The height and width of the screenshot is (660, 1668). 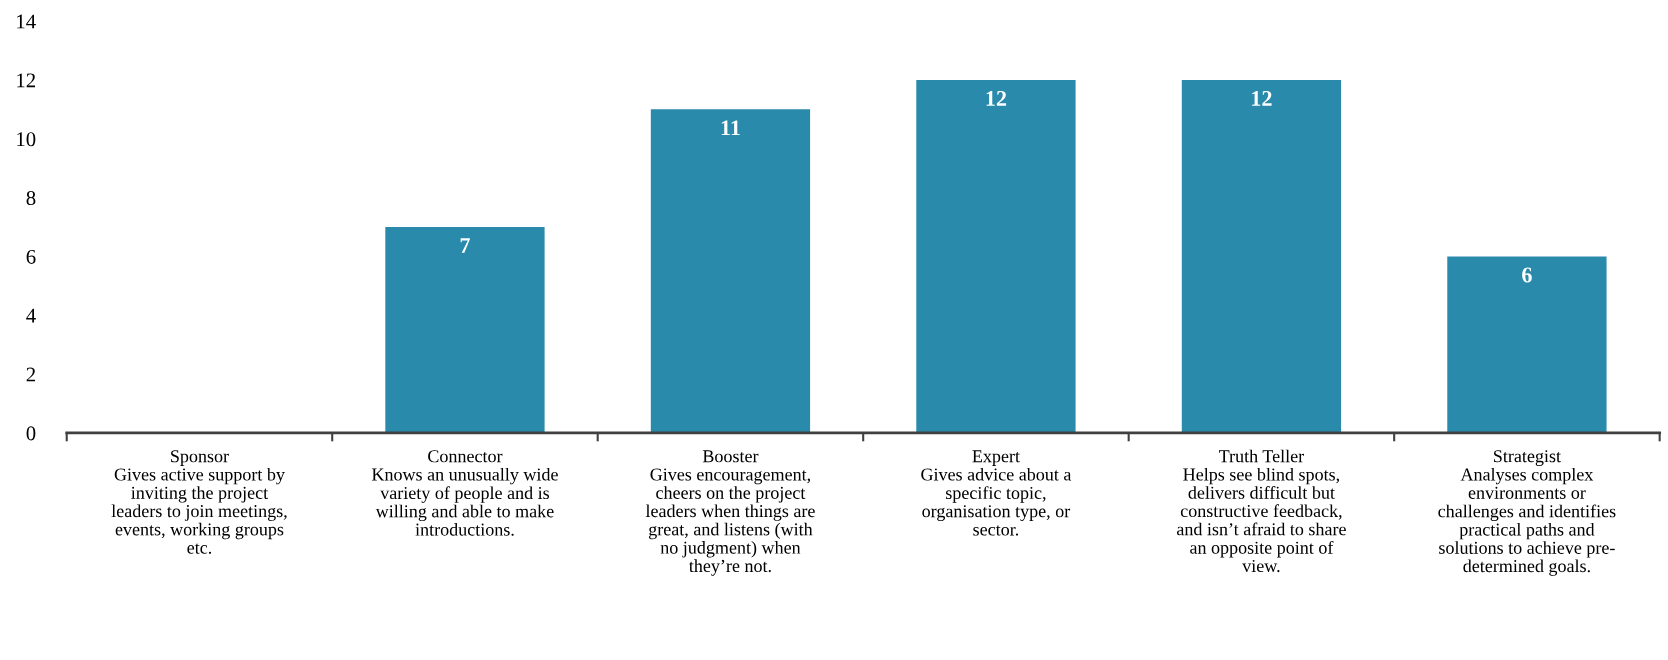 What do you see at coordinates (199, 502) in the screenshot?
I see `x-tick-label: Sponsor Gives active support by inviting the project leaders to join meetings, events, working groups etc.` at bounding box center [199, 502].